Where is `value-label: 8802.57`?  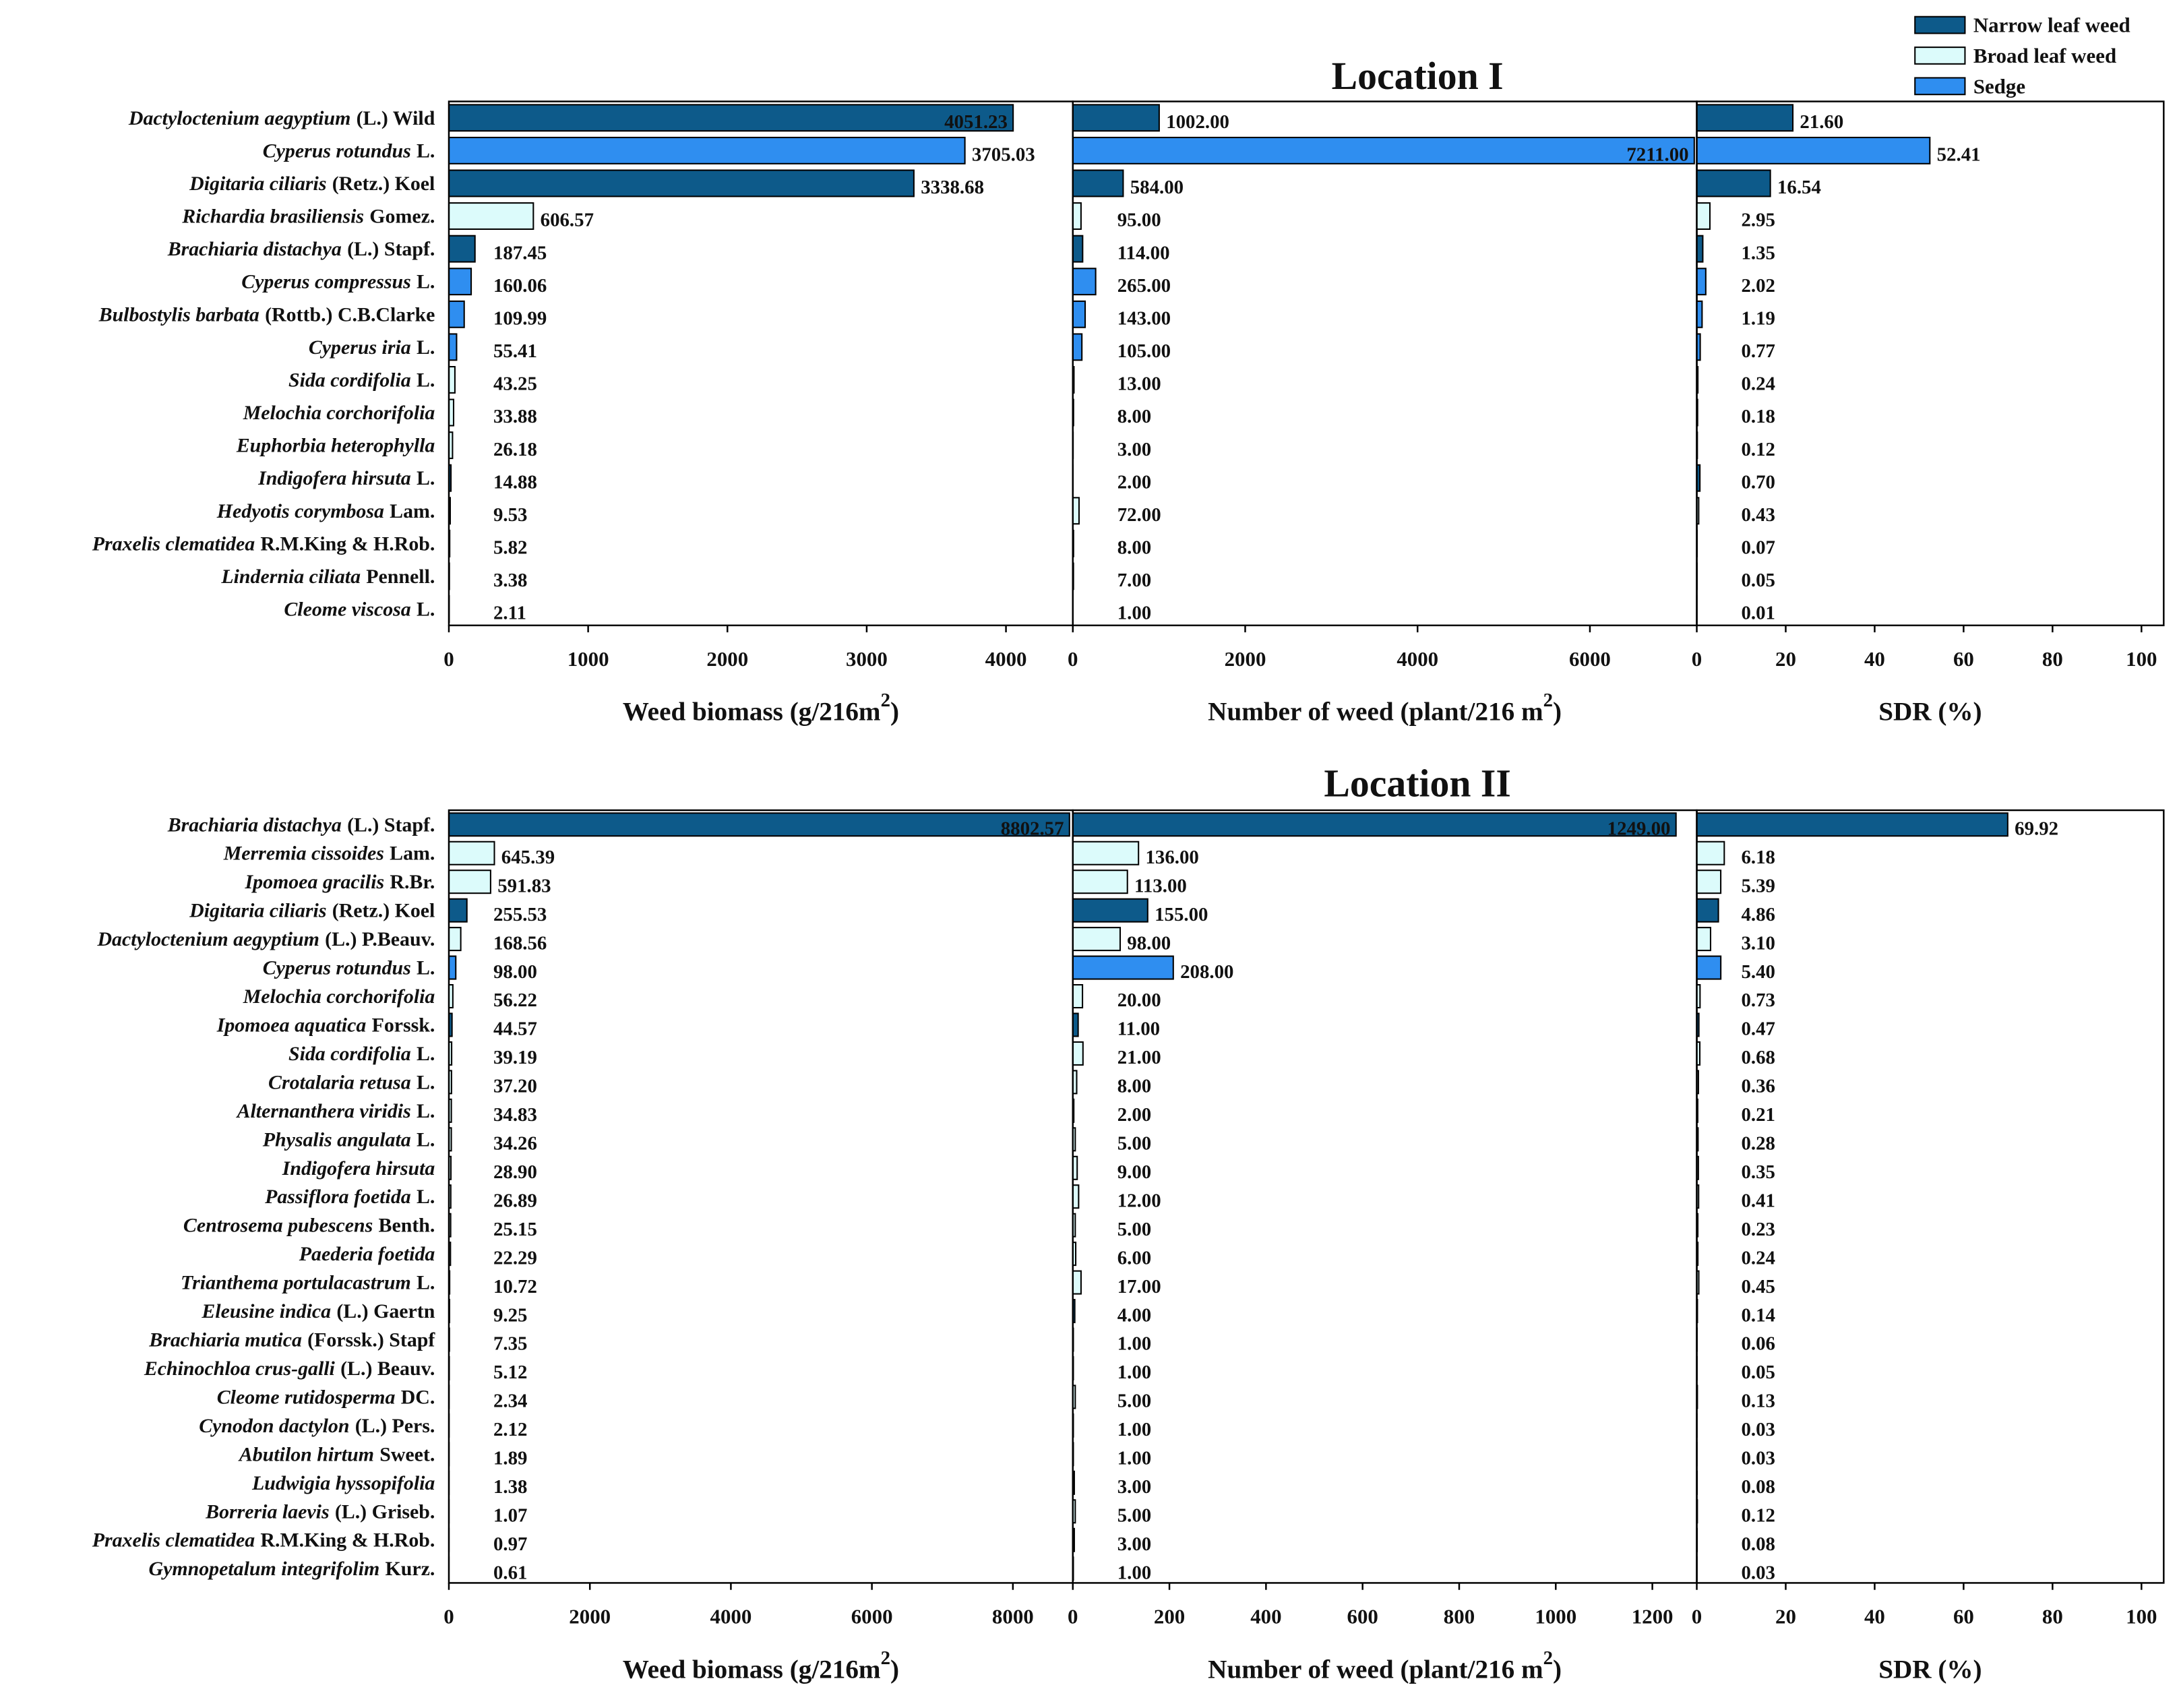
value-label: 8802.57 is located at coordinates (1032, 829).